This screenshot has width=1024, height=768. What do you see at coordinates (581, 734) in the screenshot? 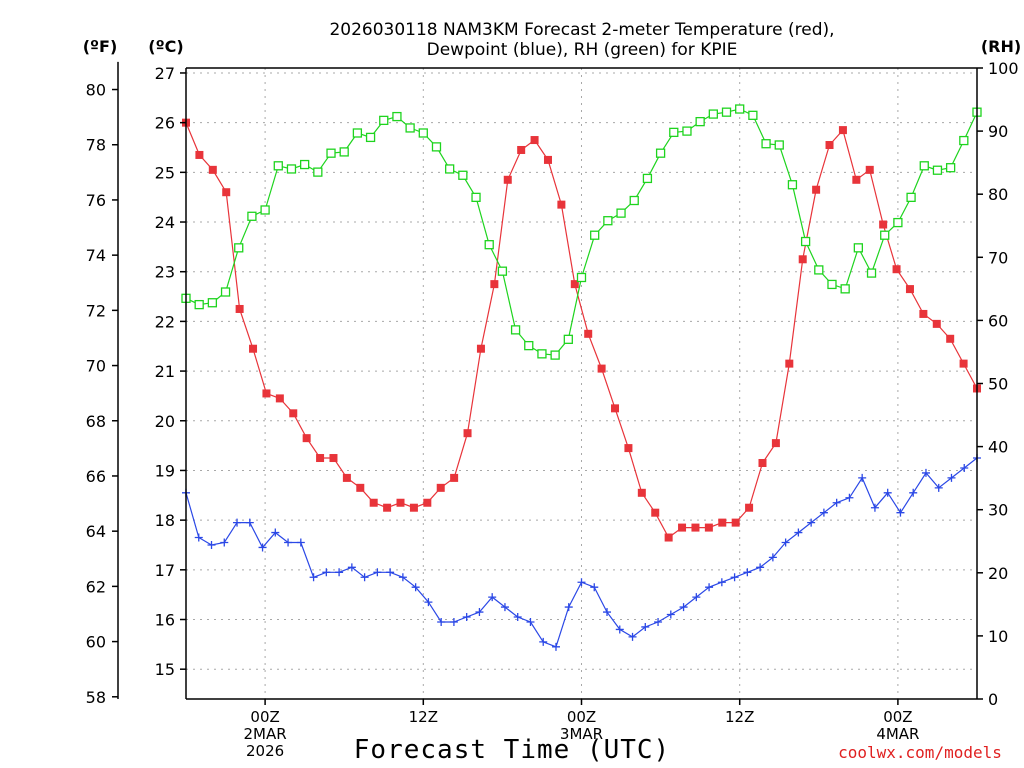
I see `x-tick-label: 3MAR` at bounding box center [581, 734].